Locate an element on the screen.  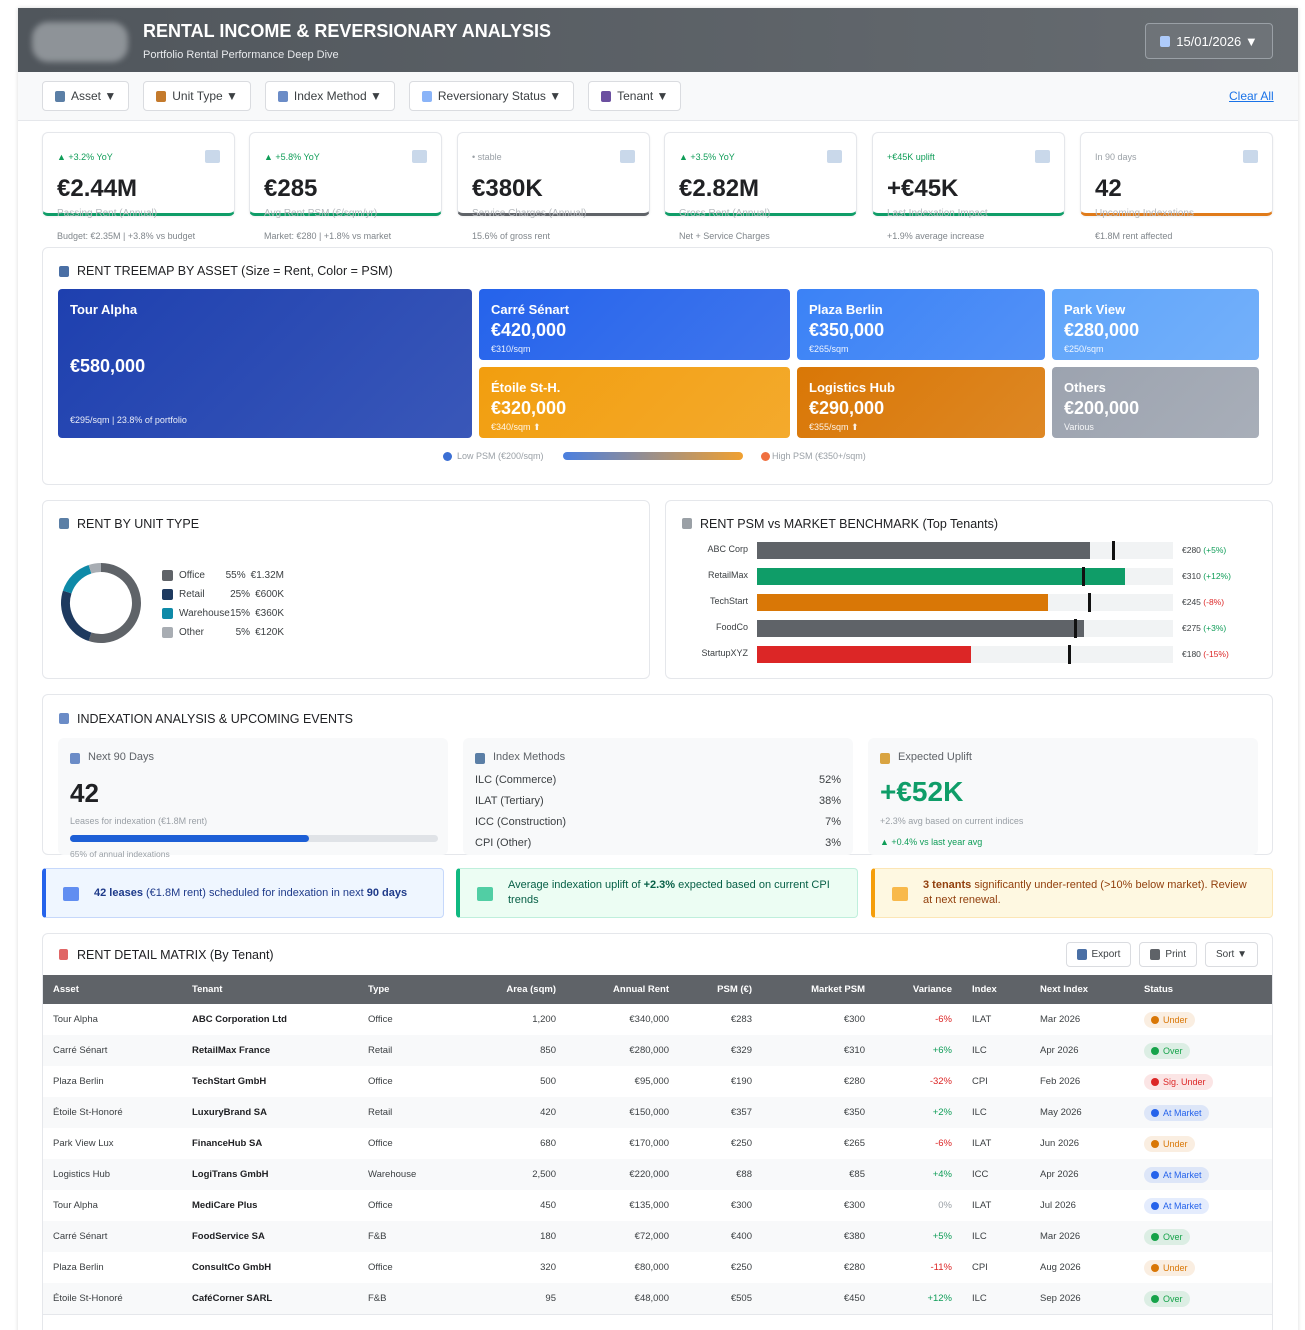
tile-value: €290,000 is located at coordinates (847, 408).